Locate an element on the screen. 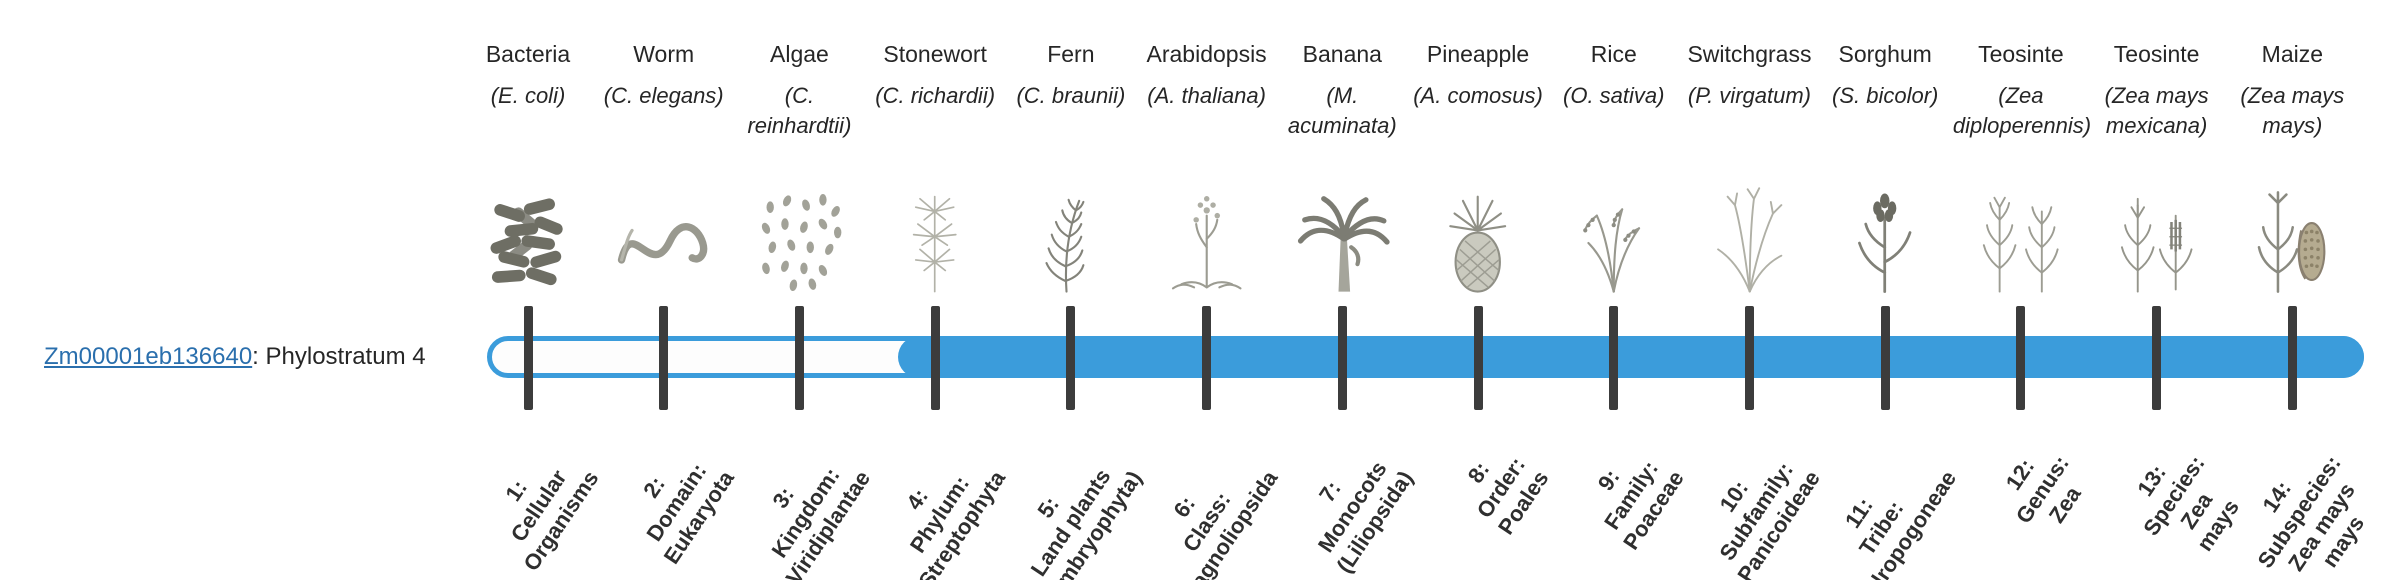 The height and width of the screenshot is (580, 2400). phylostratum-column: Rice (O. sativa) 9: Family: Poaceae is located at coordinates (1617, 310).